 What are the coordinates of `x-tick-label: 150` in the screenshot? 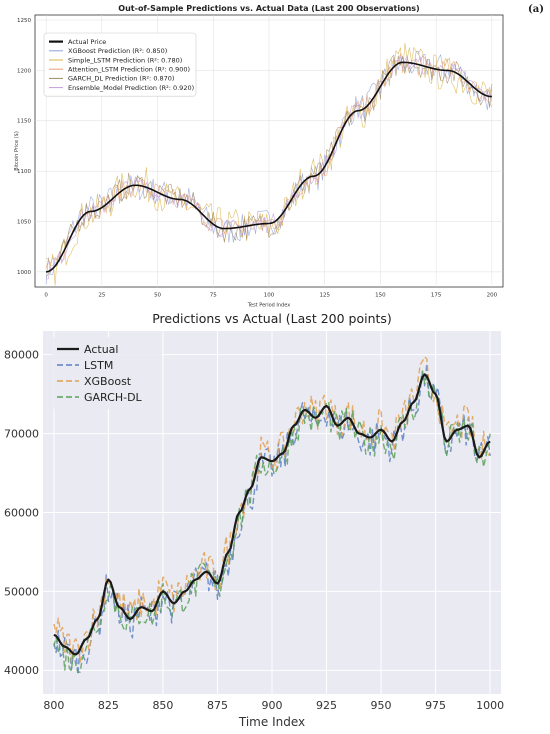 It's located at (380, 296).